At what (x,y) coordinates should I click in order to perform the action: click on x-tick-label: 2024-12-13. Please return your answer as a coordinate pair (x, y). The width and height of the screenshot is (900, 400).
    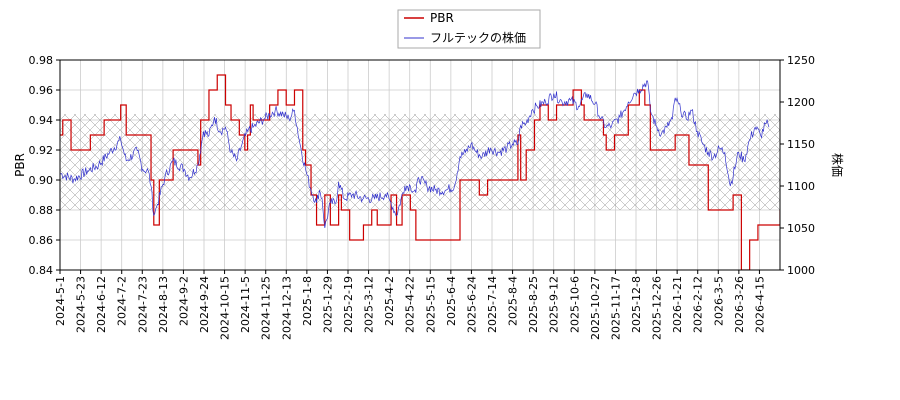
    Looking at the image, I should click on (286, 308).